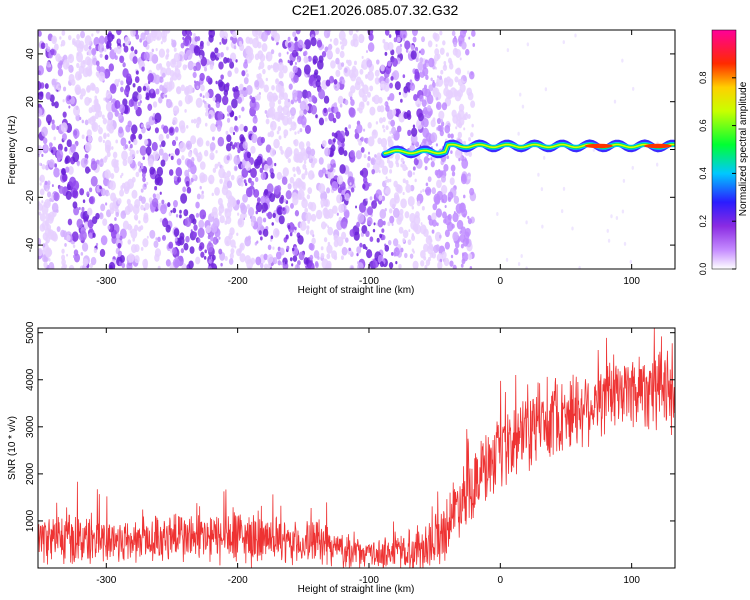 The height and width of the screenshot is (600, 750). Describe the element at coordinates (631, 580) in the screenshot. I see `snr-xtick-label: 100` at that location.